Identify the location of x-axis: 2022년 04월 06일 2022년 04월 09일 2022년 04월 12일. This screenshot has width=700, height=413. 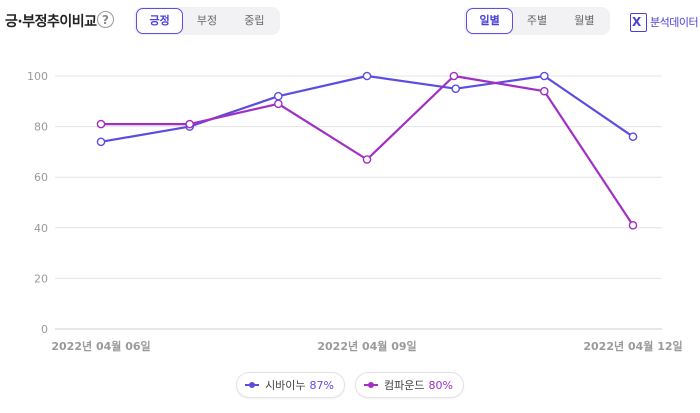
(366, 346).